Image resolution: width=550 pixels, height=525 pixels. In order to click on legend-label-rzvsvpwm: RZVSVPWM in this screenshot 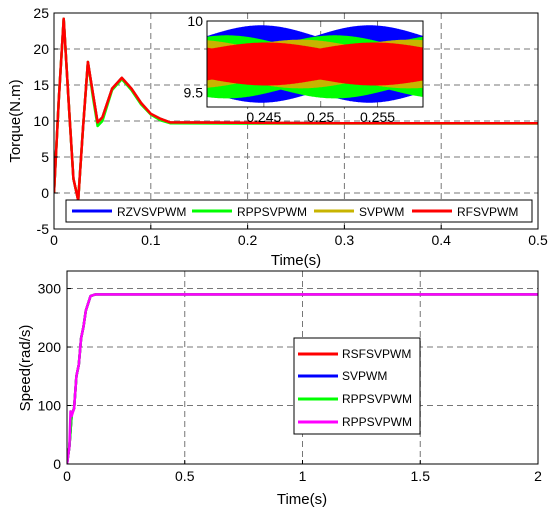, I will do `click(151, 212)`.